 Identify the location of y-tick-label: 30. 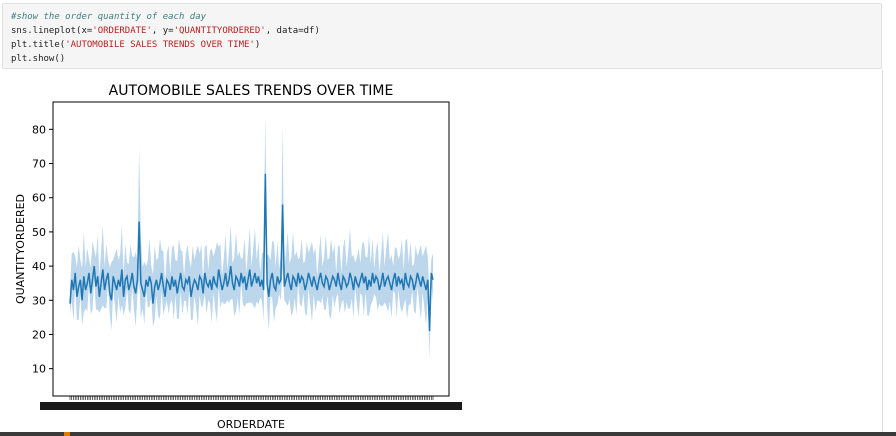
(39, 300).